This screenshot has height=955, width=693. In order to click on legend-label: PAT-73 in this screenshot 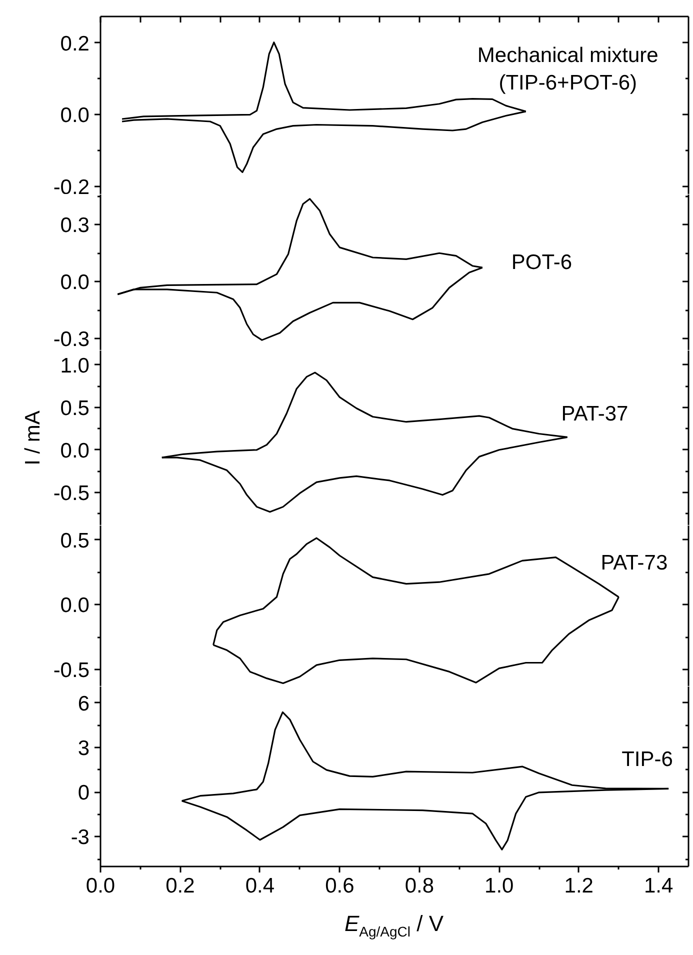, I will do `click(634, 563)`.